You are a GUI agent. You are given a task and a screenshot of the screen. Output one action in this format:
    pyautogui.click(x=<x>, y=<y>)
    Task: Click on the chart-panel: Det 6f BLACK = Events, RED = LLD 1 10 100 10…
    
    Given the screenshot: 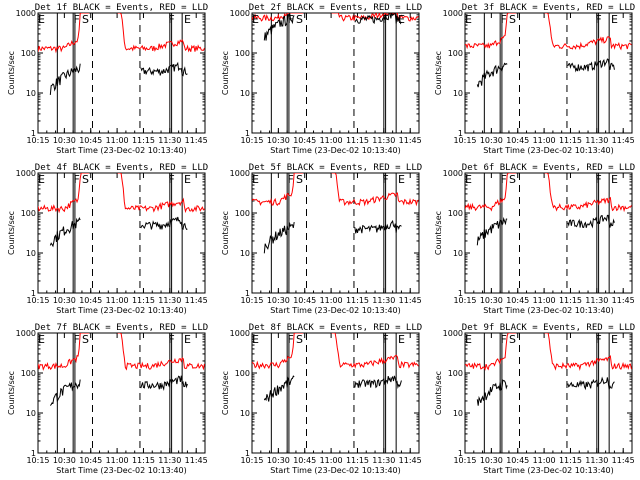 What is the action you would take?
    pyautogui.click(x=534, y=239)
    